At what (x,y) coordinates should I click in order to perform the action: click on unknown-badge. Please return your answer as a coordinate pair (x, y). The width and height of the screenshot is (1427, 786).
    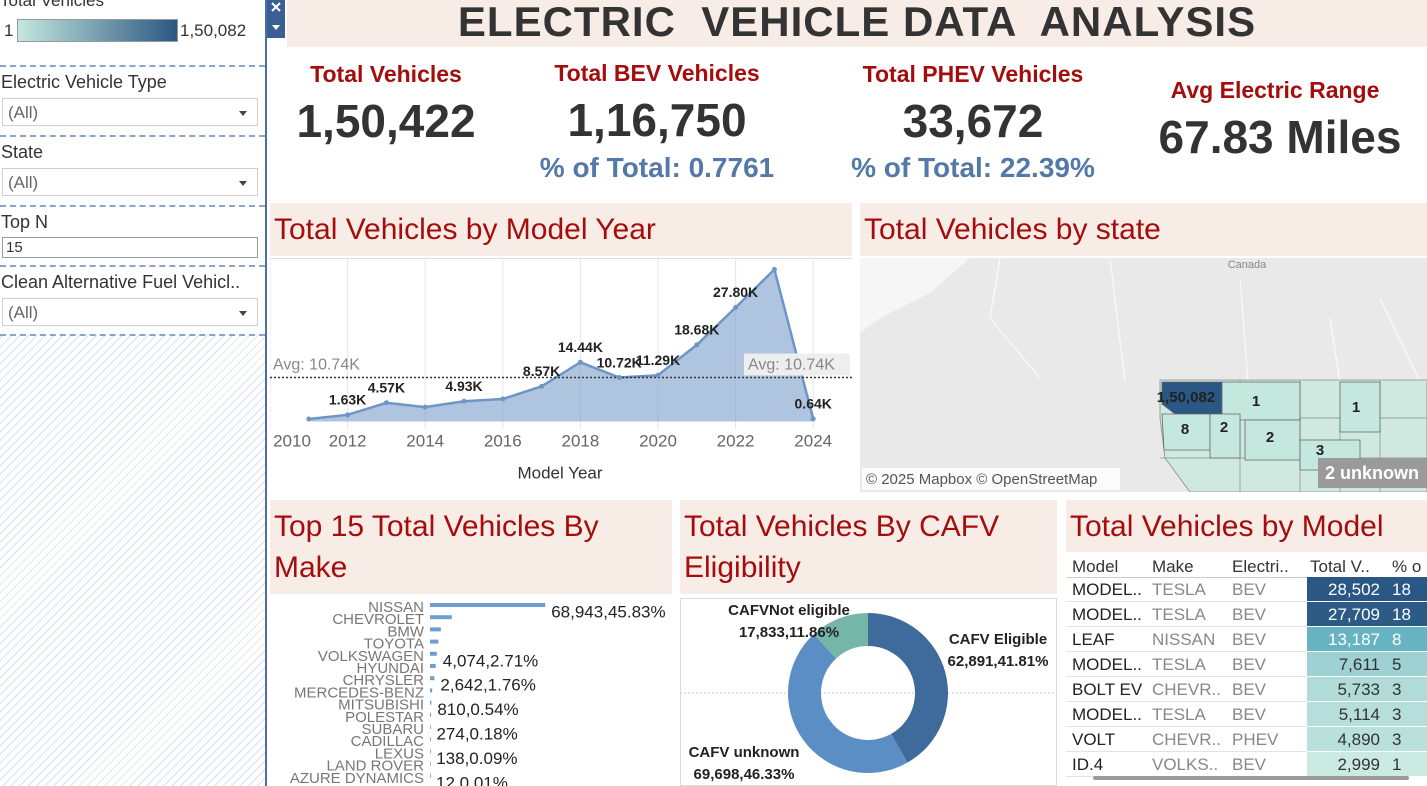
    Looking at the image, I should click on (1372, 473).